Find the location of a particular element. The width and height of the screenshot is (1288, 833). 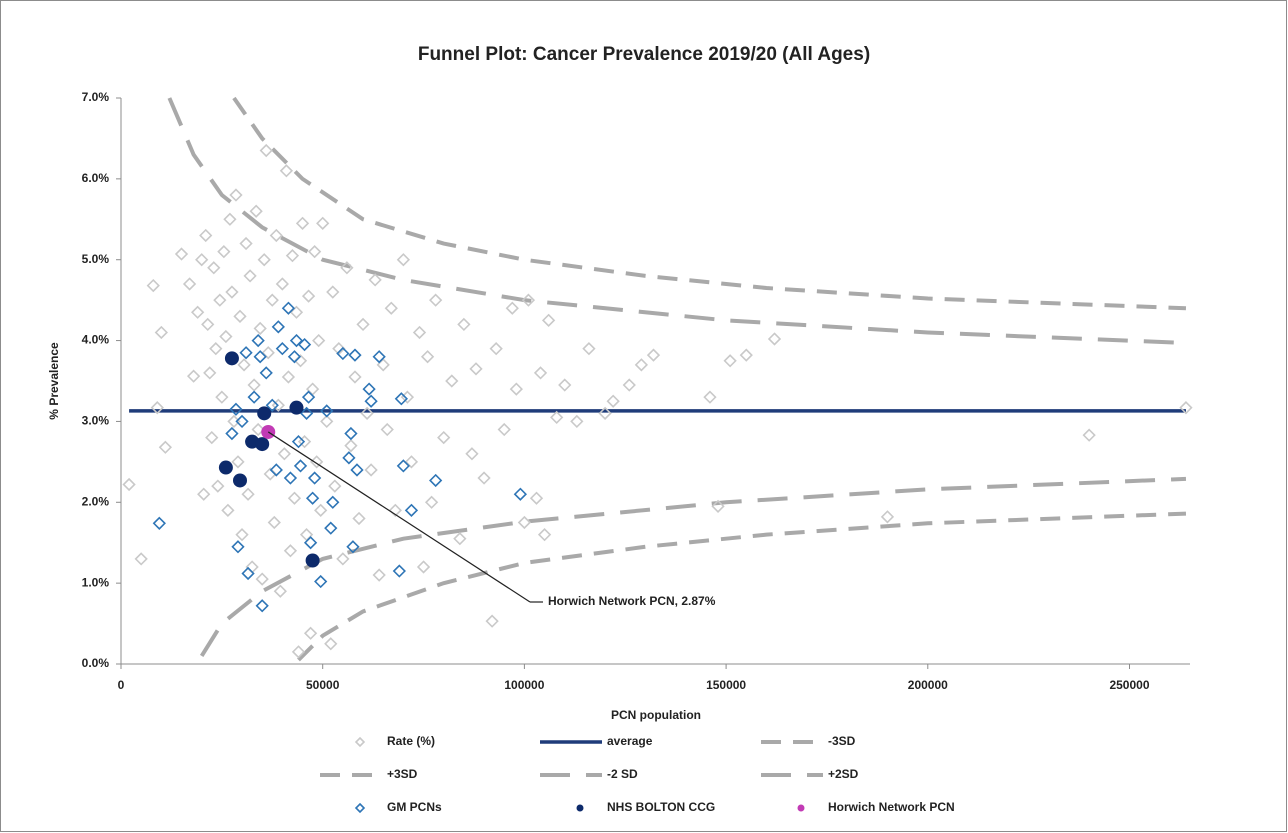

y-tick-label: 3.0% is located at coordinates (96, 421).